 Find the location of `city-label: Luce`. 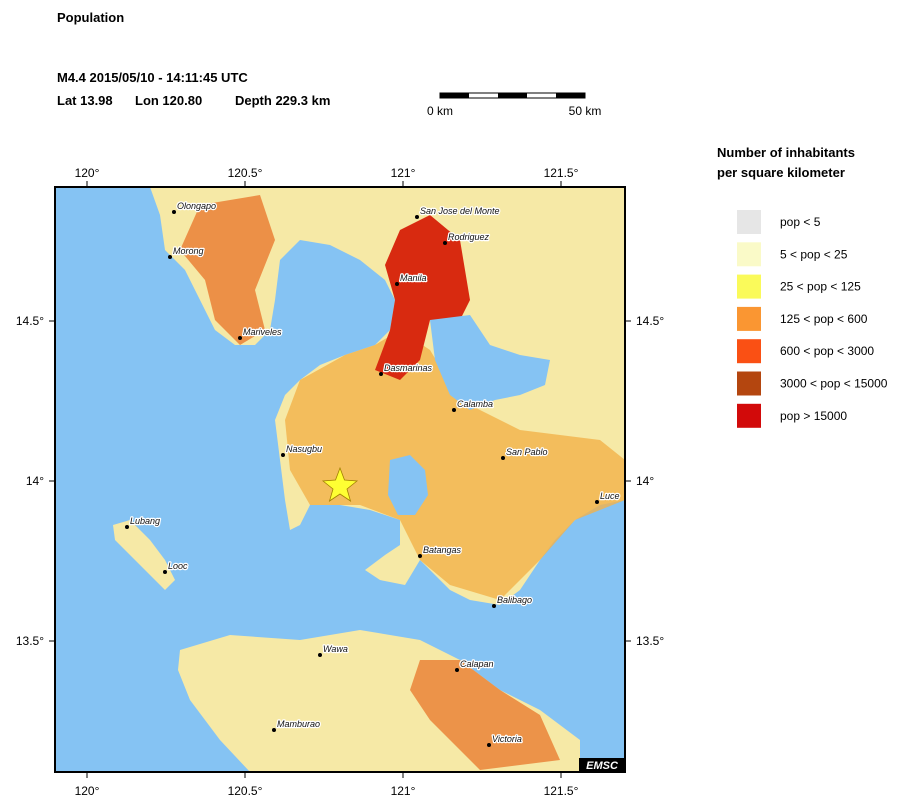

city-label: Luce is located at coordinates (610, 496).